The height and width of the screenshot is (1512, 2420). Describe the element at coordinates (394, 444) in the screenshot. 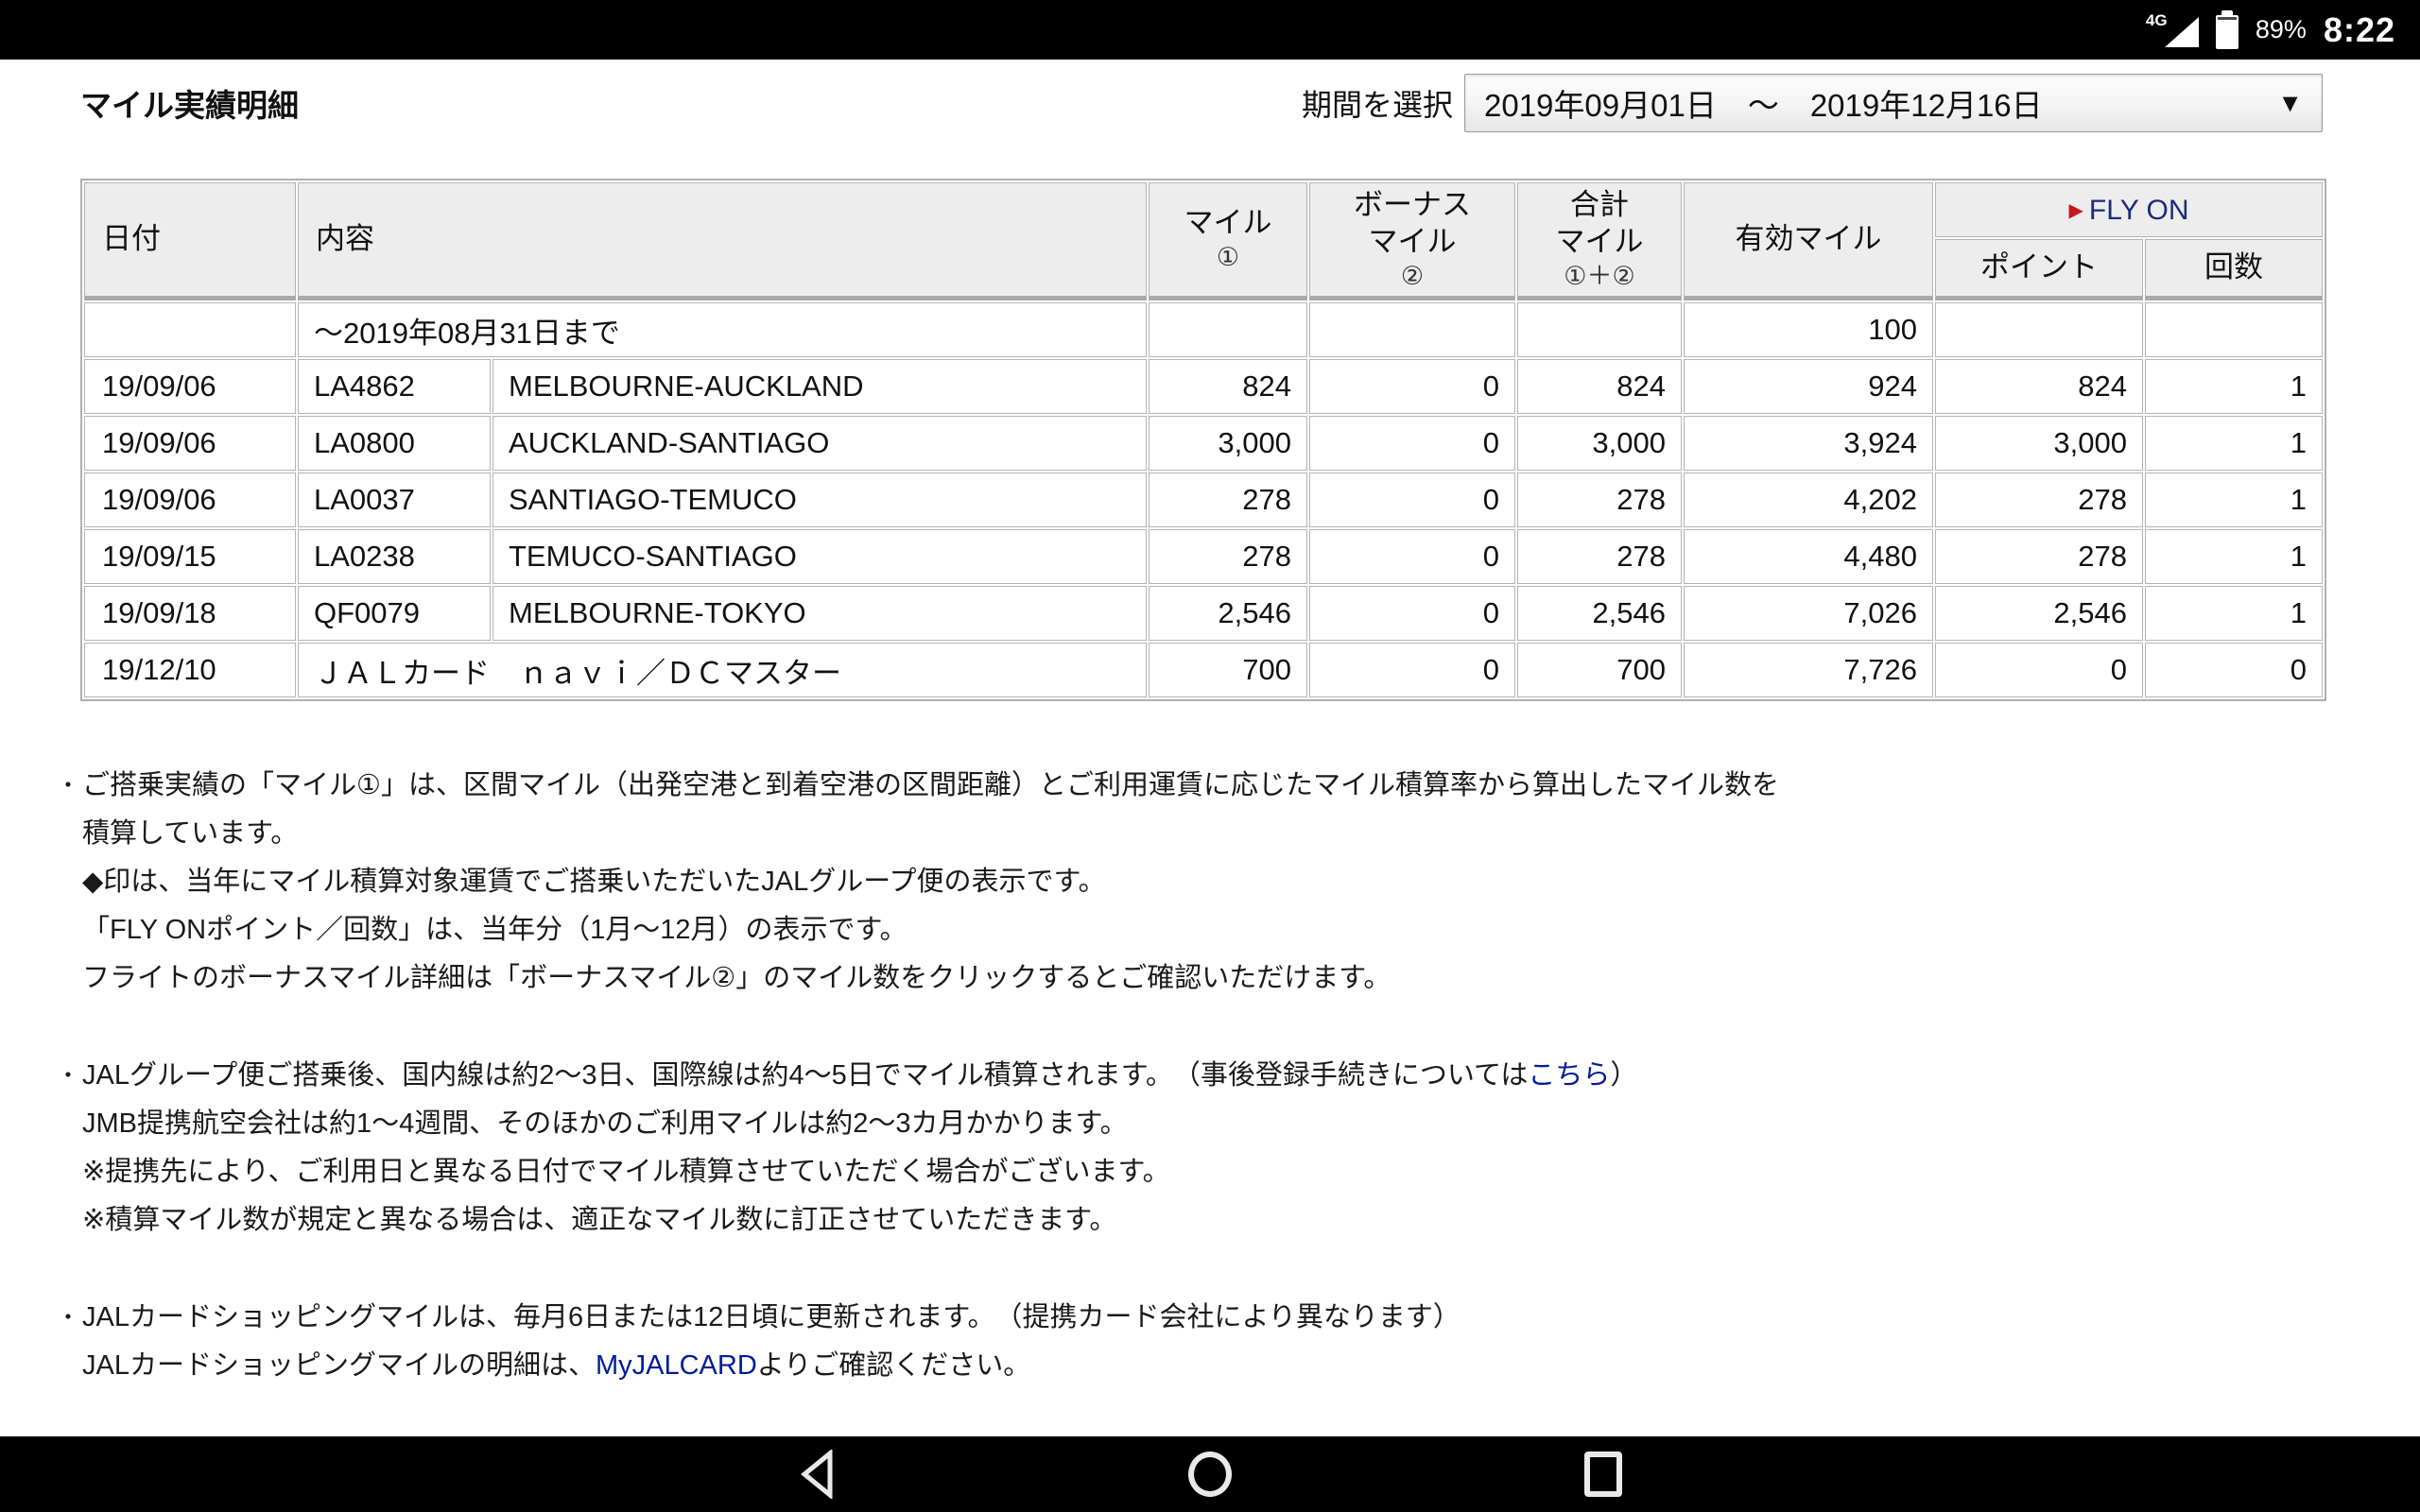

I see `cell-flight-number: LA0800` at that location.